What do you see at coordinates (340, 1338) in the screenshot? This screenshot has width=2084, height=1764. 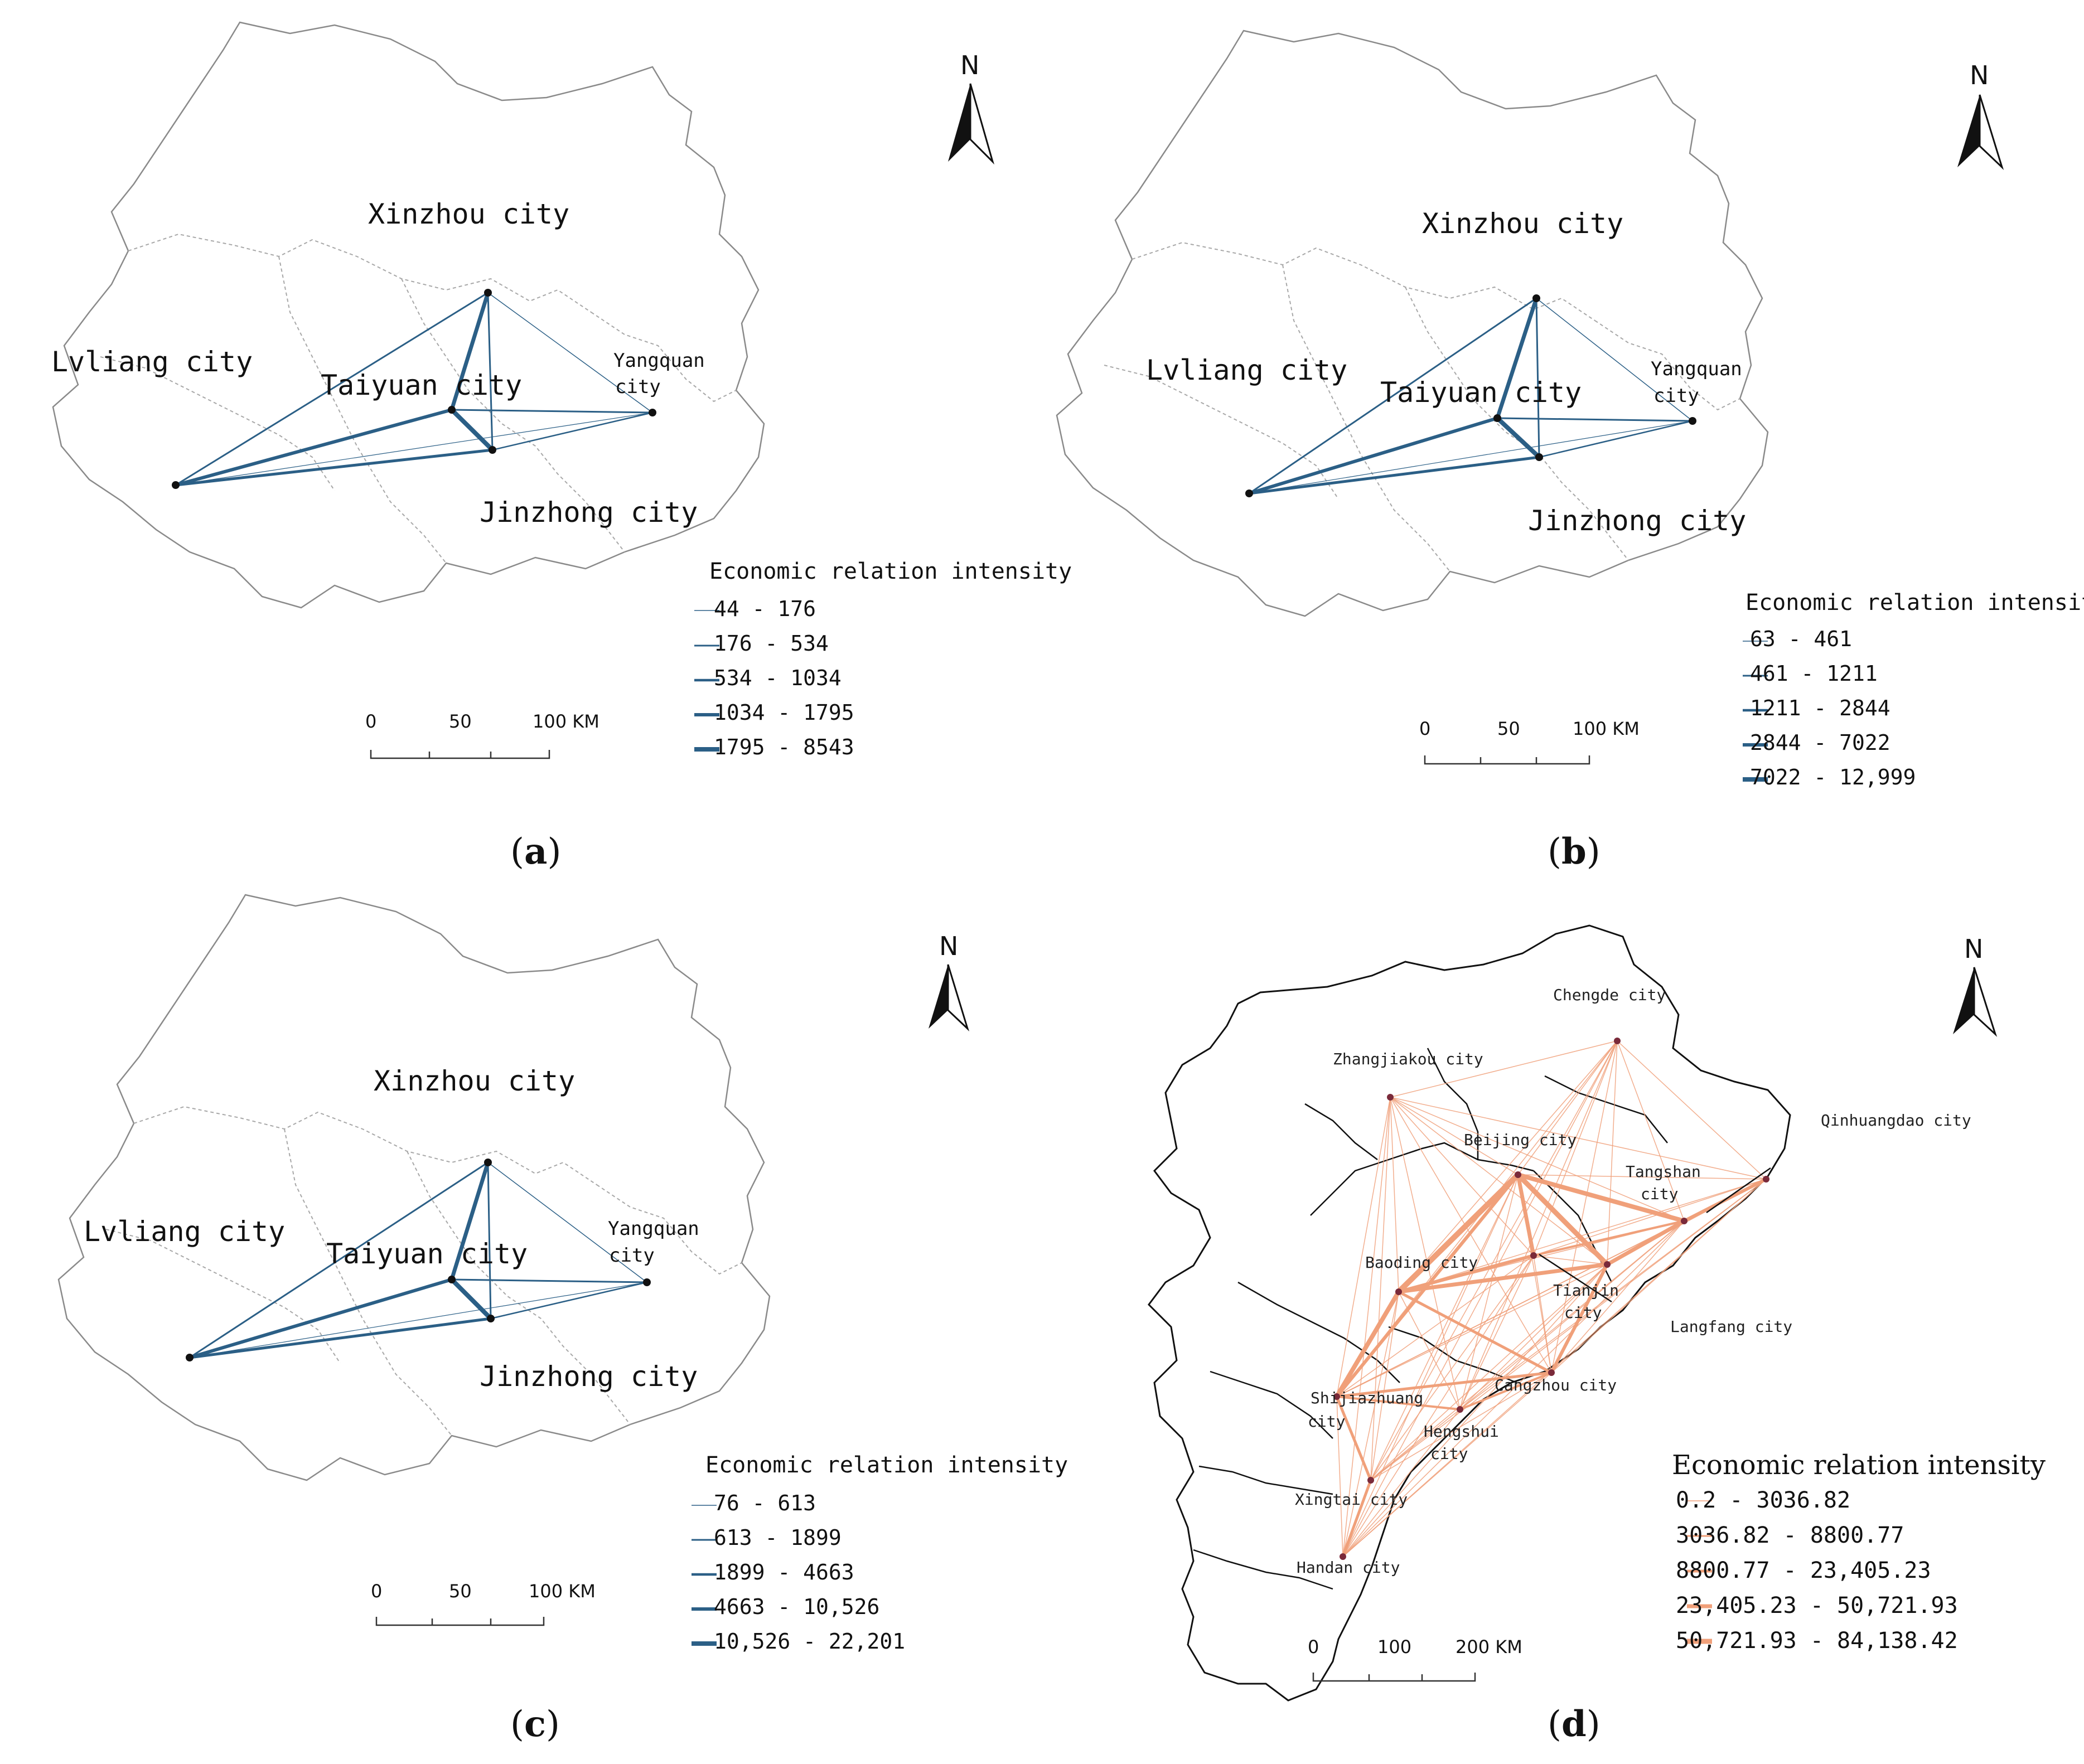 I see `link-J-L` at bounding box center [340, 1338].